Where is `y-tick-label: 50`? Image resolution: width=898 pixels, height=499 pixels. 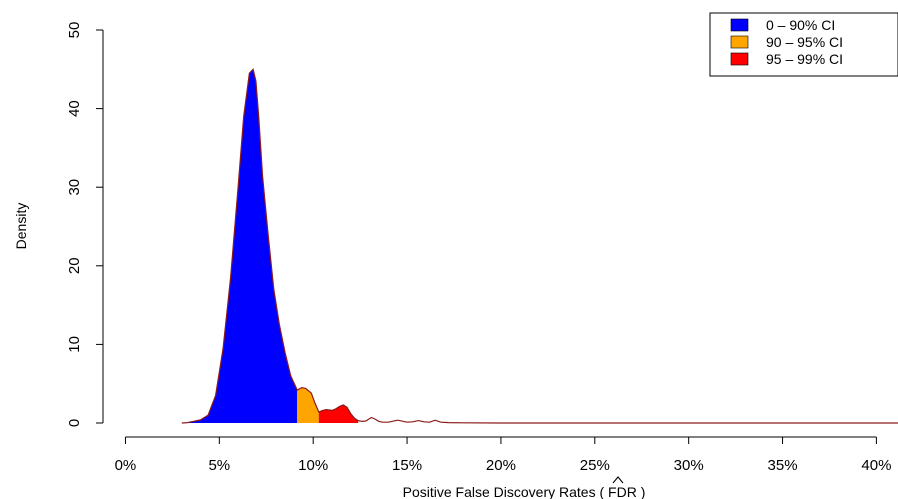 y-tick-label: 50 is located at coordinates (74, 30).